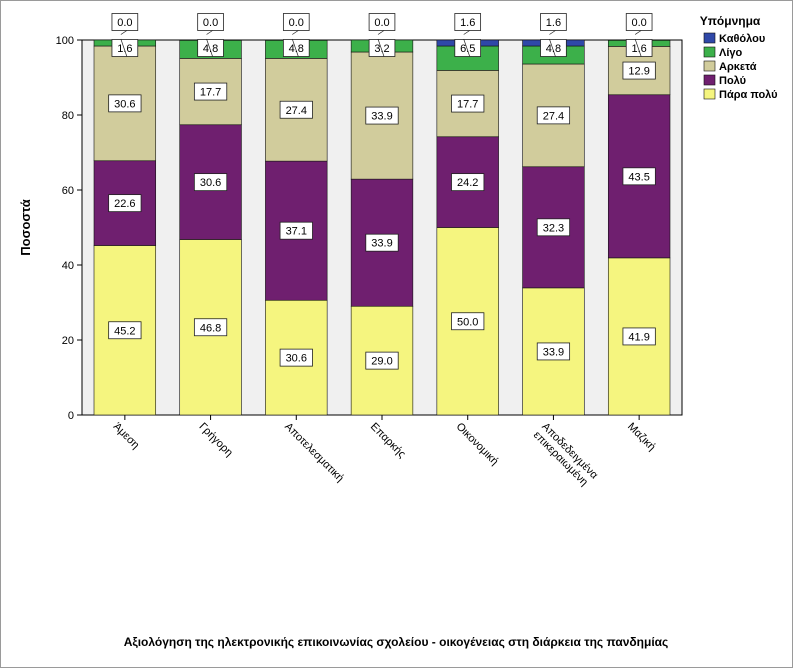 The width and height of the screenshot is (793, 668). I want to click on data-label-text: 45.2, so click(124, 331).